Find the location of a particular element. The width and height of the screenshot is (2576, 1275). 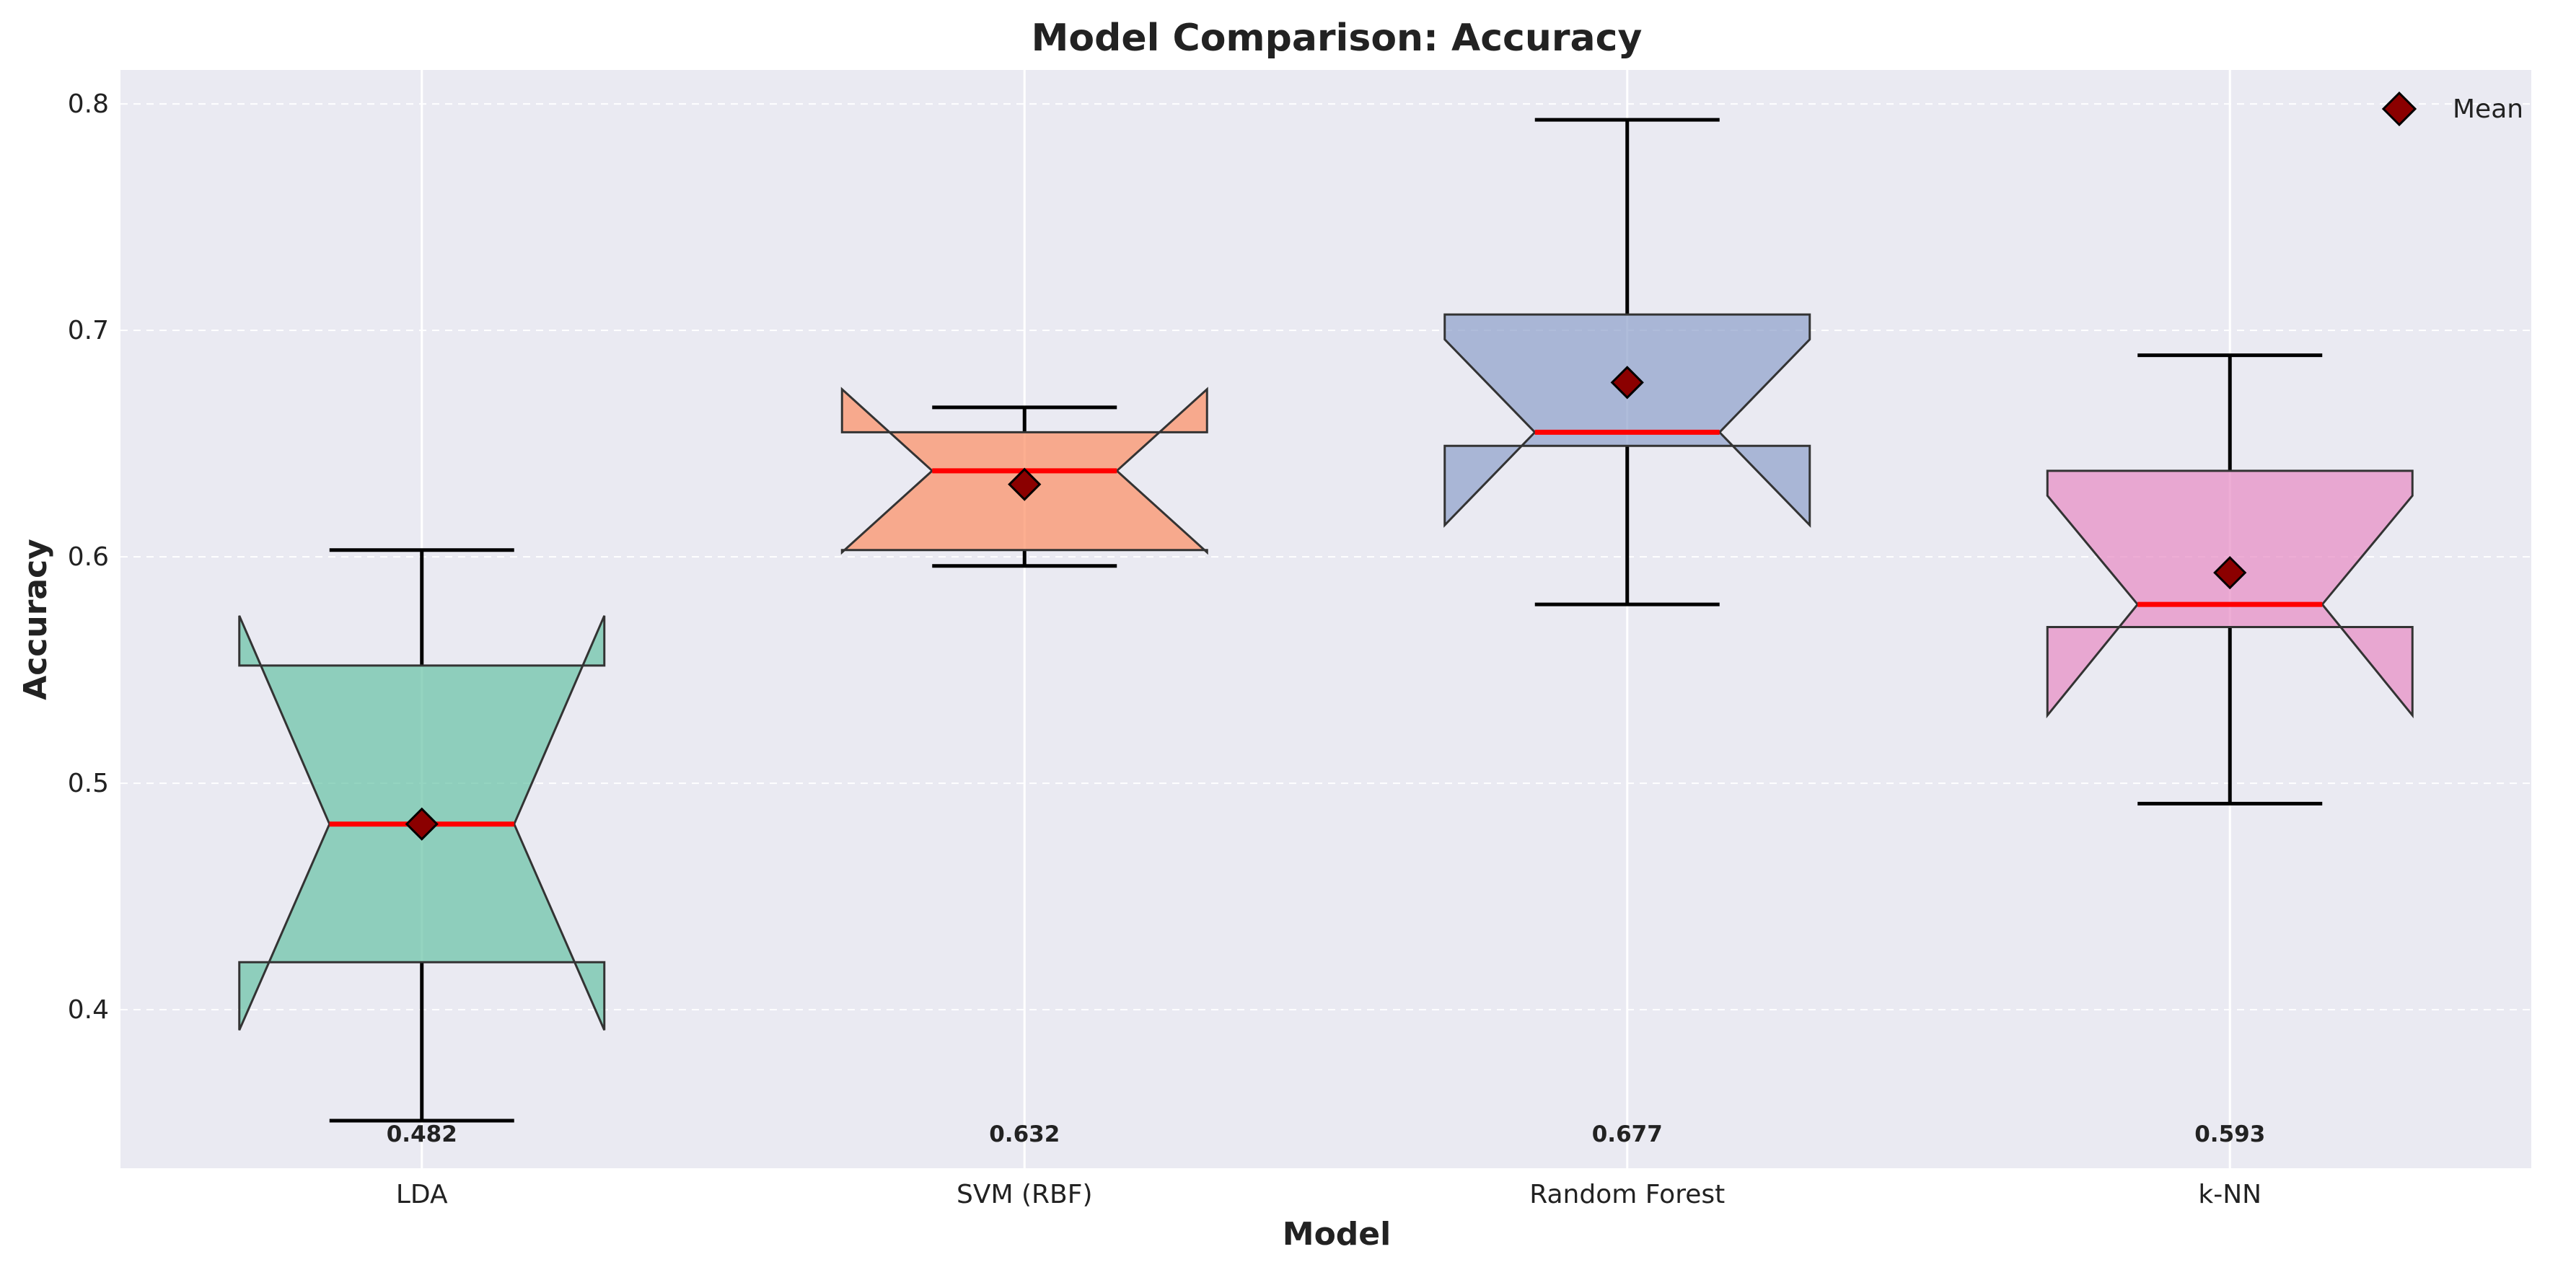

y-tick-label: 0.5 is located at coordinates (88, 783).